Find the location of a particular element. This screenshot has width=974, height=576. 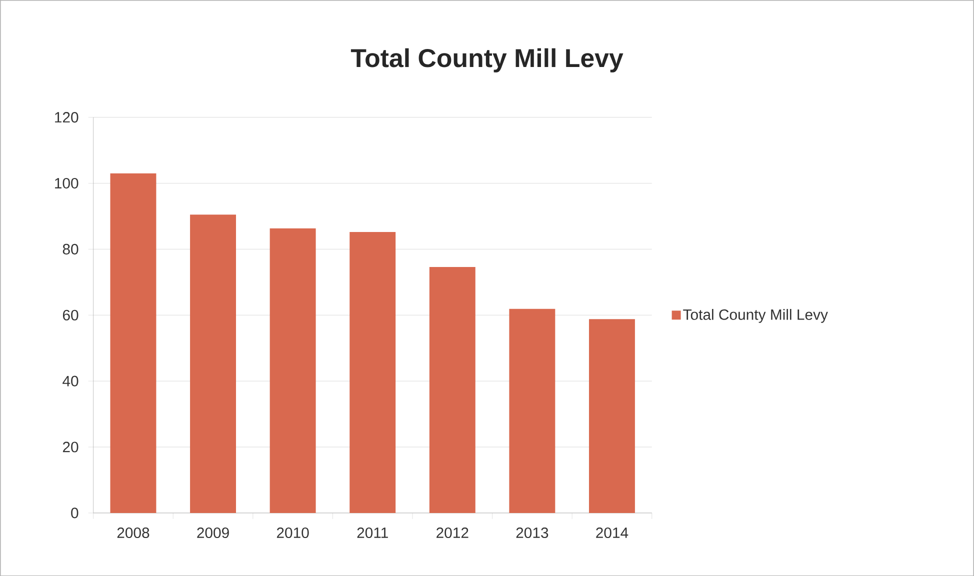

y-tick-label: 0 is located at coordinates (74, 513).